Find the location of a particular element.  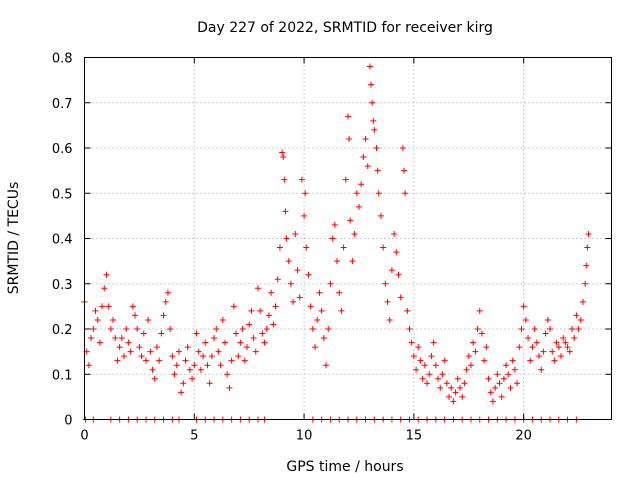

x-tick-labels: 0 5 10 15 20 is located at coordinates (306, 436).